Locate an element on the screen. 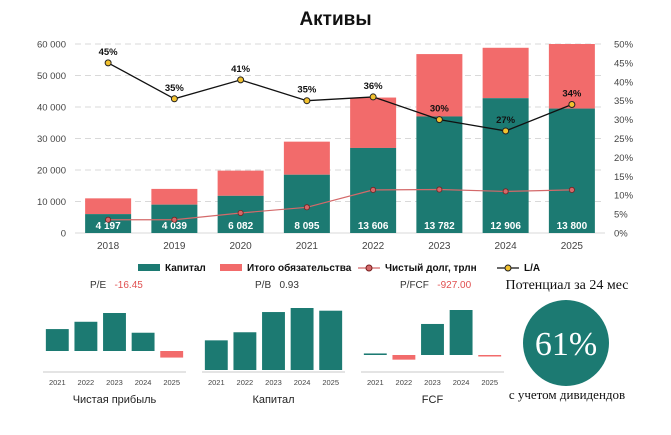 The image size is (671, 435). capital-data-label: 8 095 is located at coordinates (306, 226).